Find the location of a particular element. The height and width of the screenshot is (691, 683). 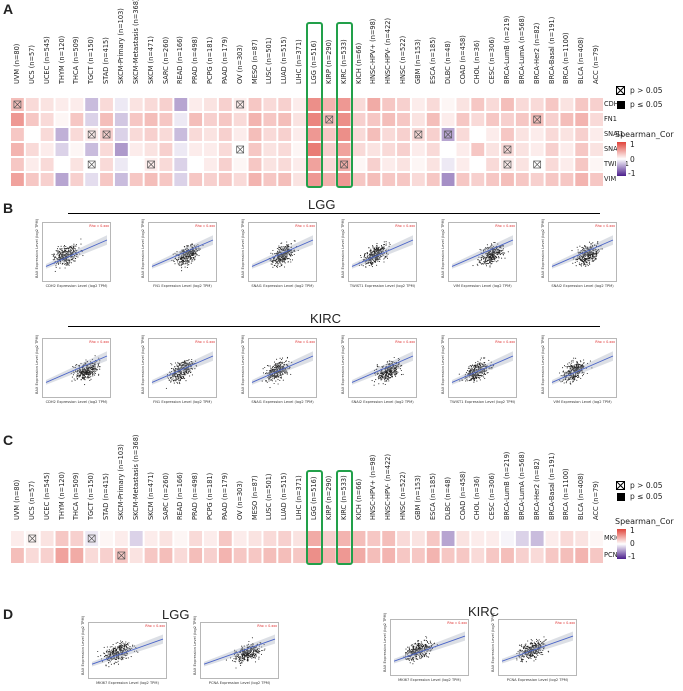

regression-line is located at coordinates (582, 369).